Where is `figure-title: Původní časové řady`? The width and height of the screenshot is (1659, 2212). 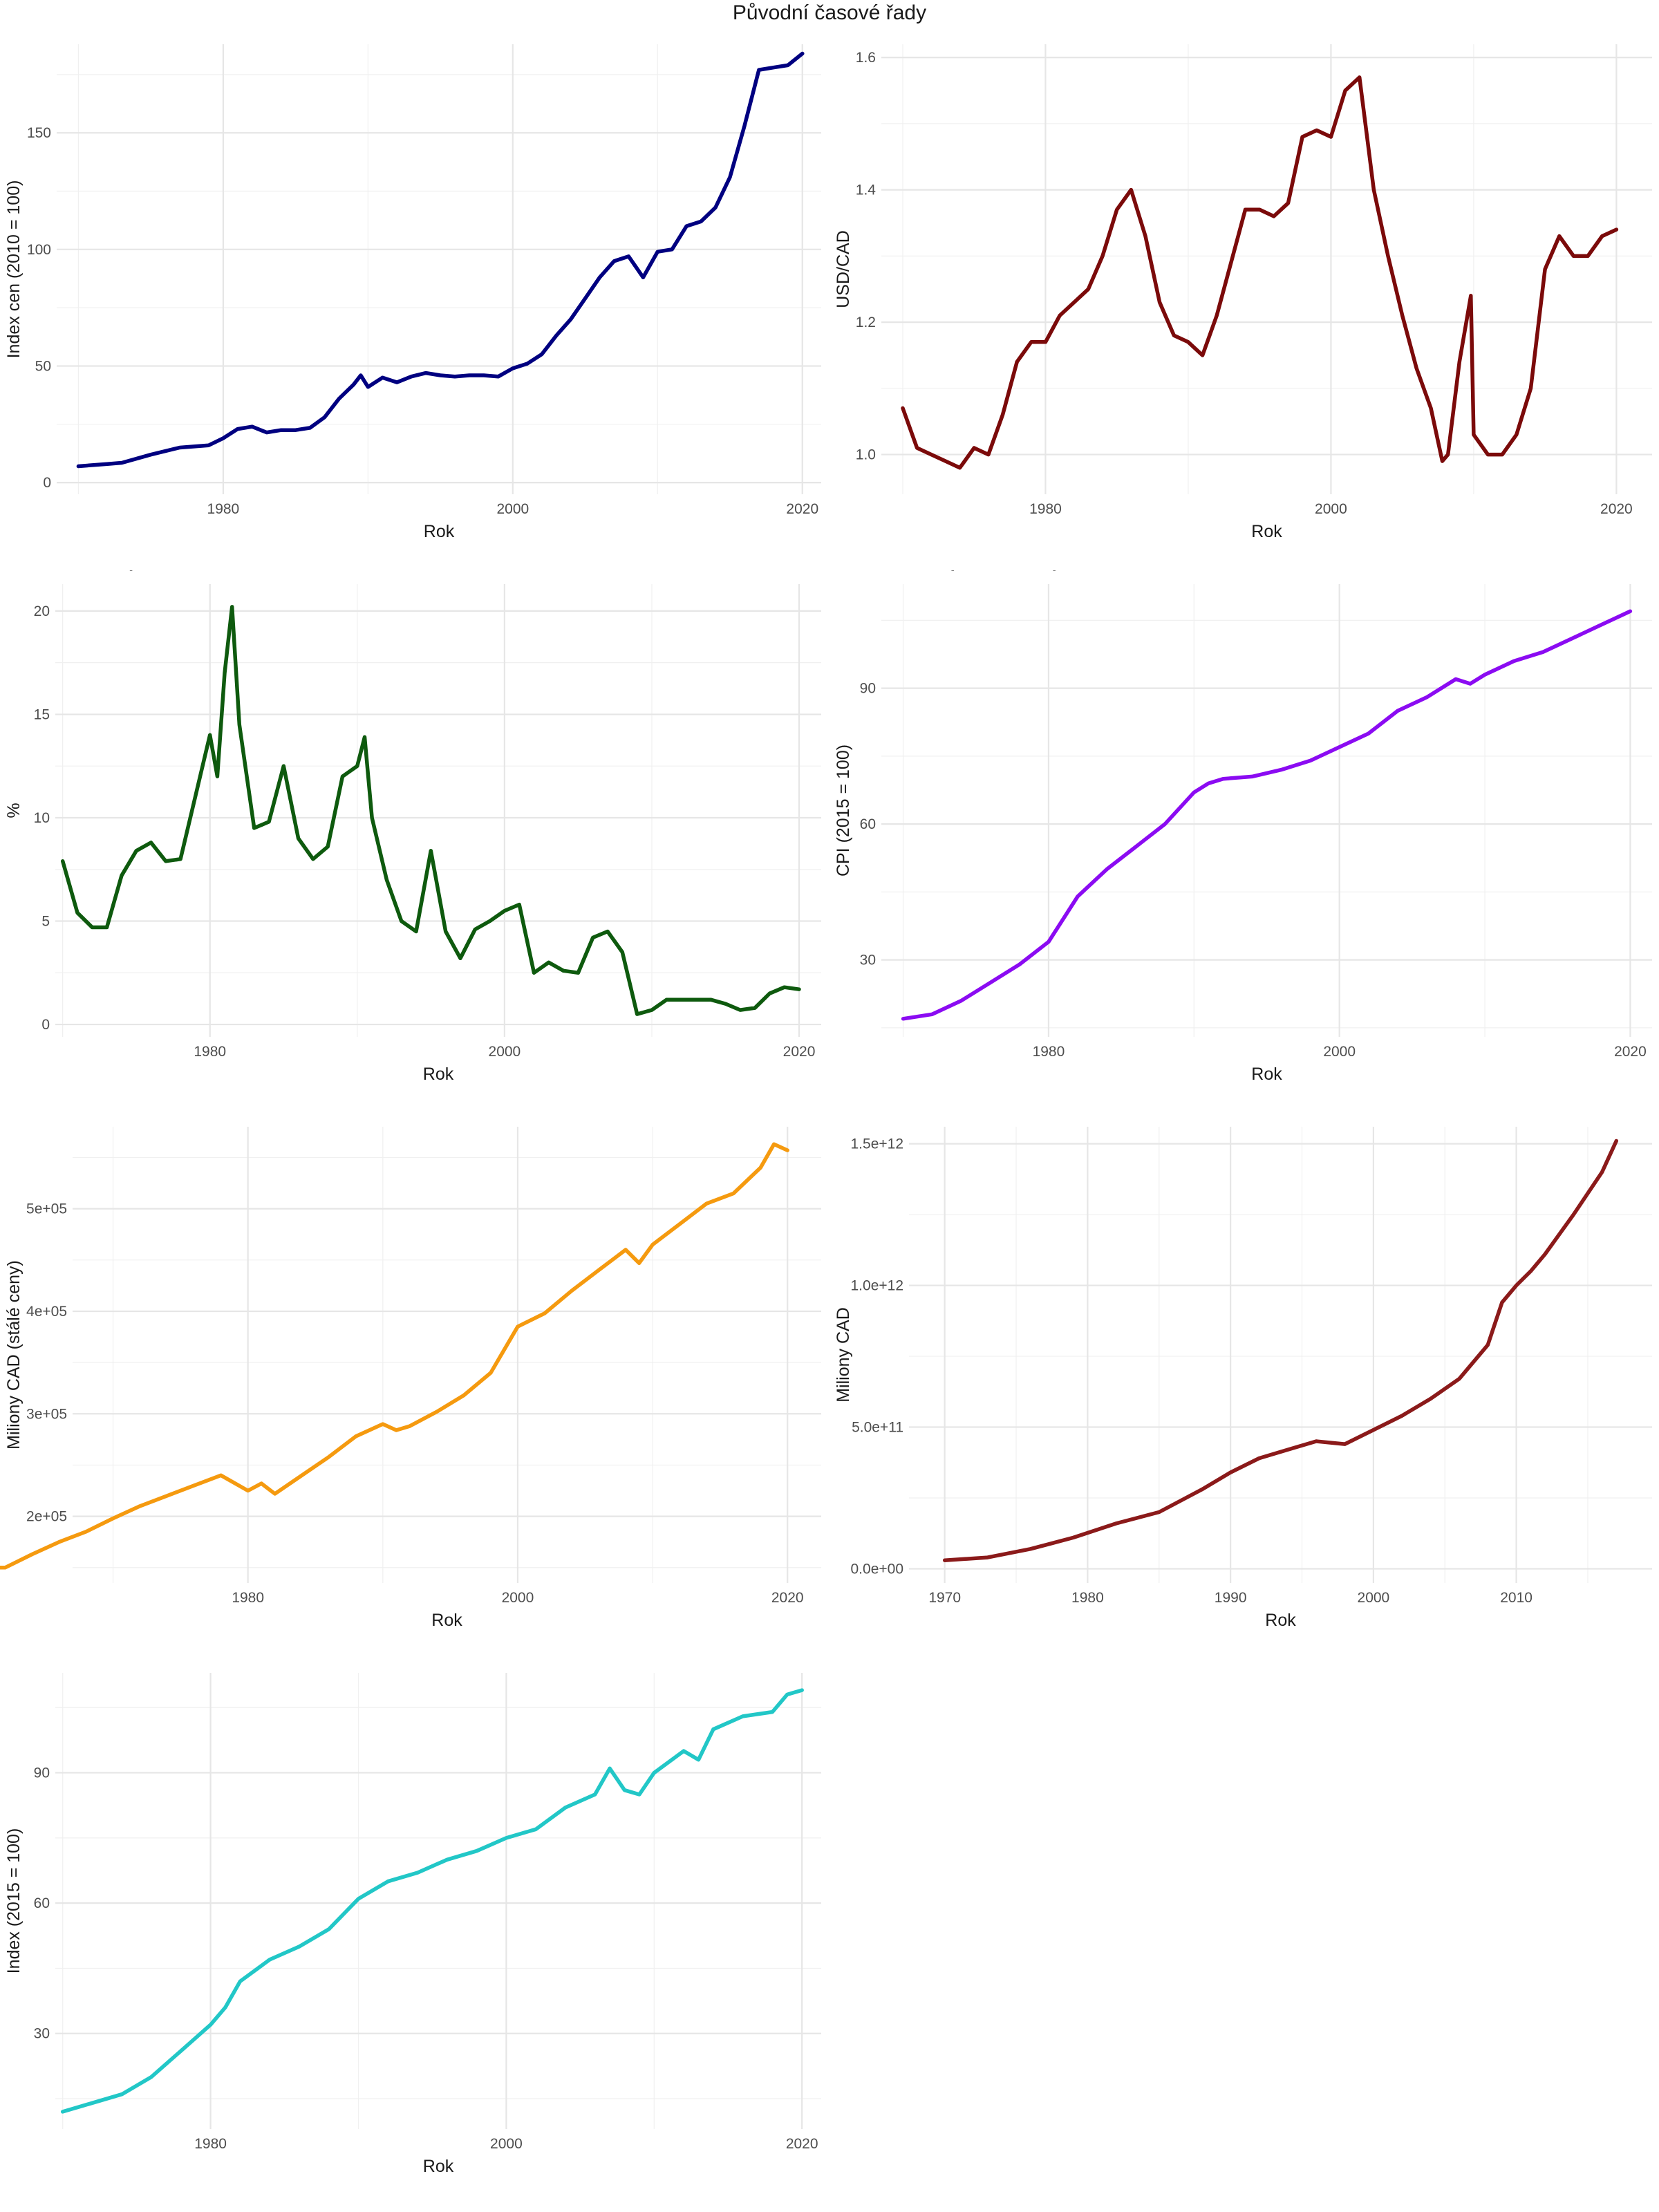 figure-title: Původní časové řady is located at coordinates (829, 13).